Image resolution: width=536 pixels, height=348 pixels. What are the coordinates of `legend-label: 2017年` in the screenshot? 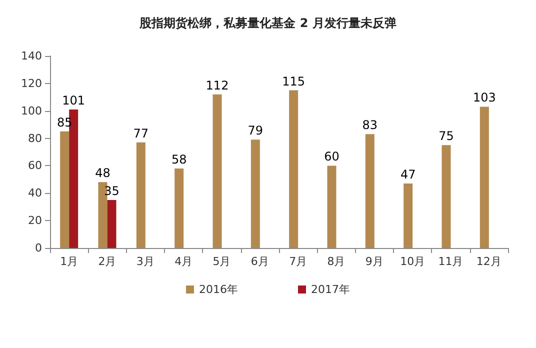 It's located at (330, 289).